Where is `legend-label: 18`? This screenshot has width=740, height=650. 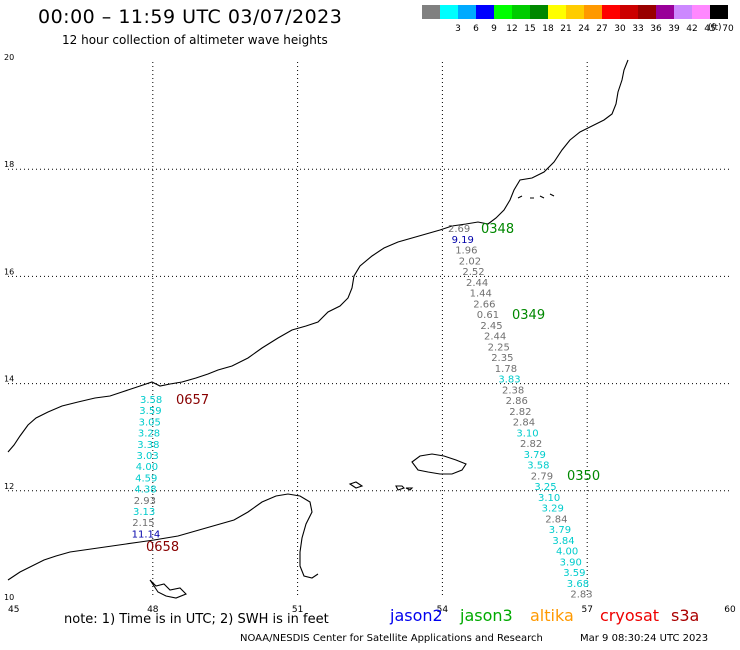
legend-label: 18 is located at coordinates (548, 29).